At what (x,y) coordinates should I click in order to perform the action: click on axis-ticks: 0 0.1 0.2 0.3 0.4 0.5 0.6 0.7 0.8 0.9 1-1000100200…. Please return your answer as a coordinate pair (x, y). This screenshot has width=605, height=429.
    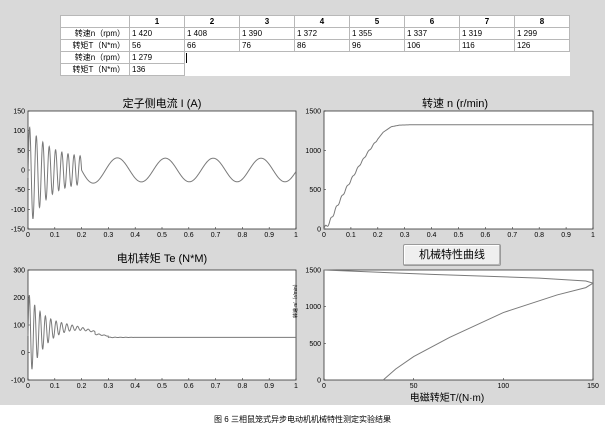
    Looking at the image, I should click on (154, 329).